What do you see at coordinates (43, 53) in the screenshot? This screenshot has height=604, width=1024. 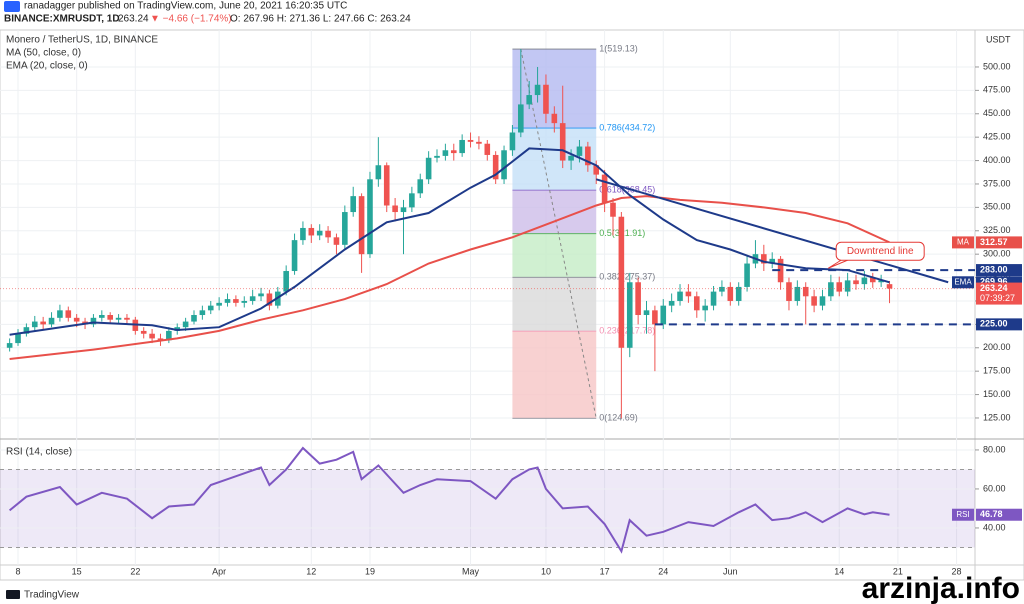 I see `legend-entry: MA (50, close, 0)` at bounding box center [43, 53].